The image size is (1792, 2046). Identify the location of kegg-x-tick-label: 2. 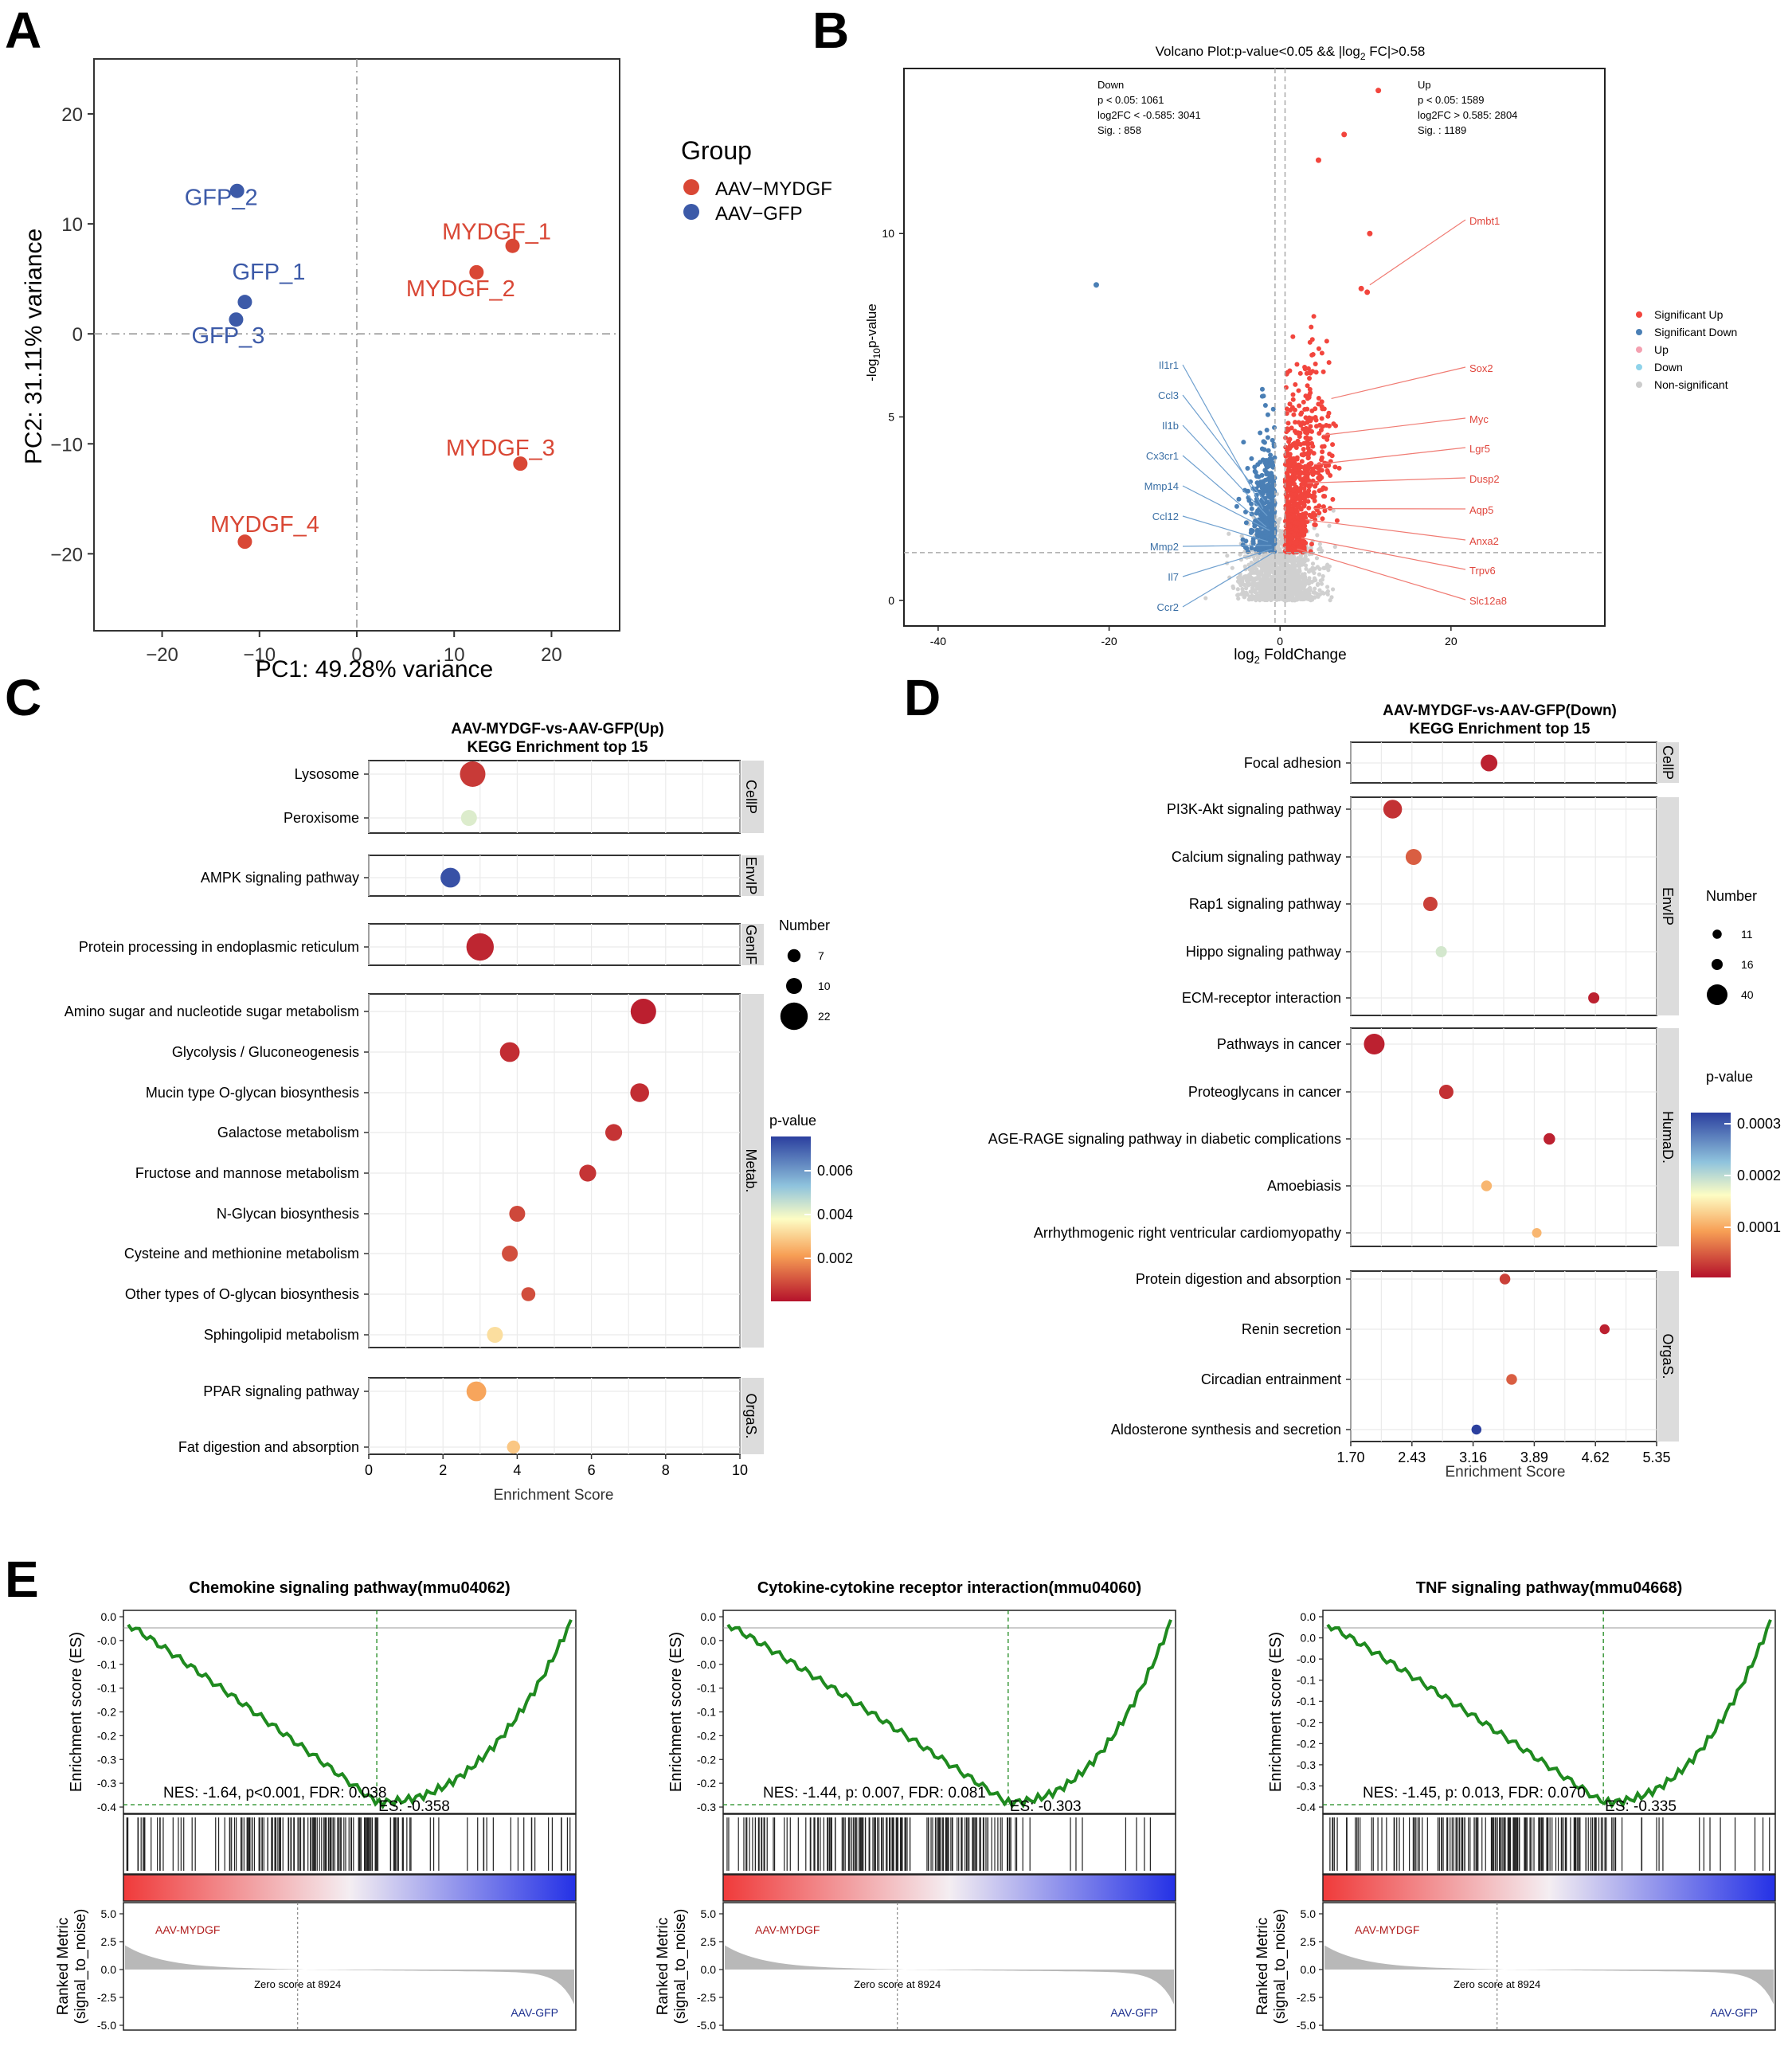
(443, 1470).